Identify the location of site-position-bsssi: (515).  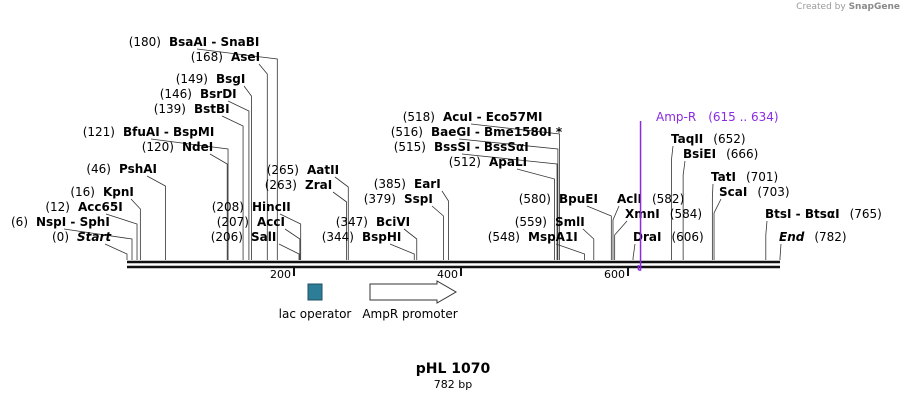
(410, 147).